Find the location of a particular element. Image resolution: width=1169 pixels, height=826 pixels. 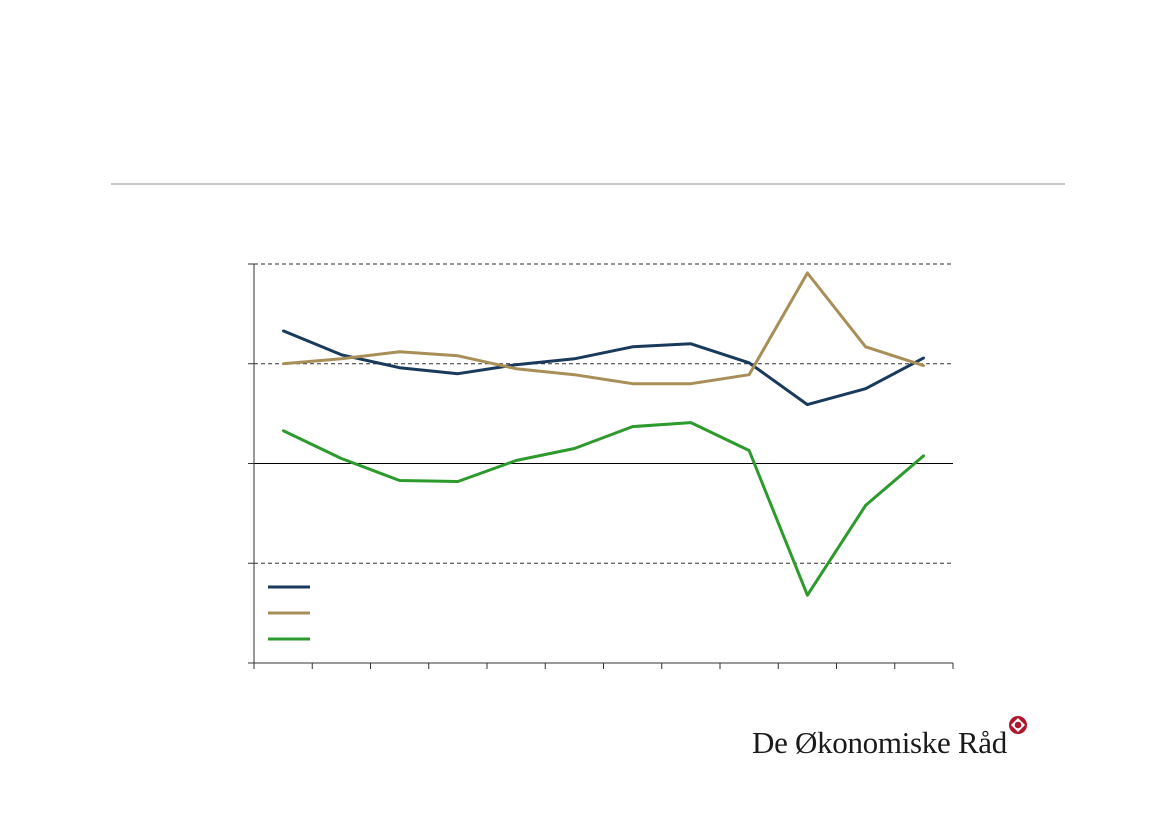

legend is located at coordinates (289, 613).